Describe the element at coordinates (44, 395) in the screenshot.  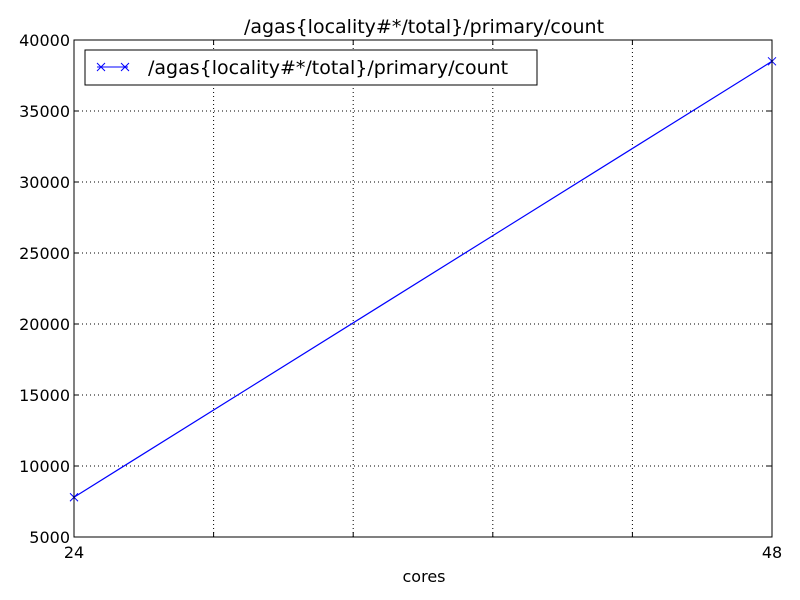
I see `y-tick-label: 15000` at that location.